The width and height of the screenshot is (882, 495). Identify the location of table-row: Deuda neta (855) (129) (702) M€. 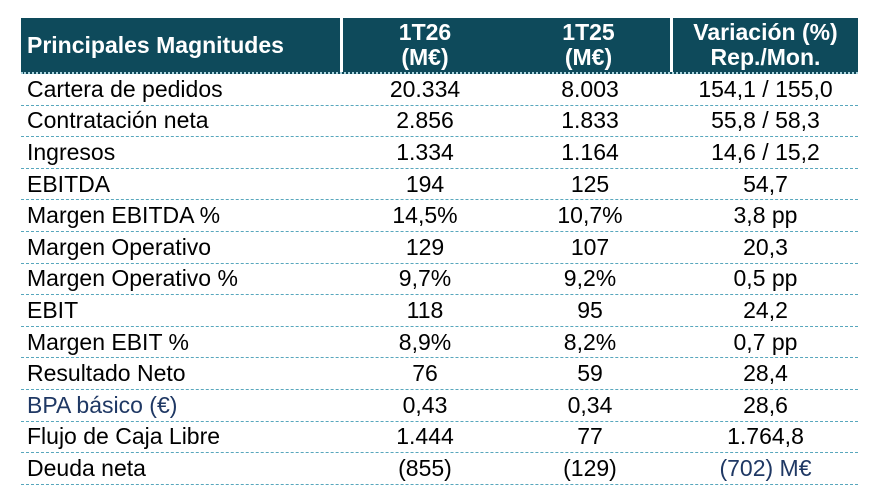
(439, 469).